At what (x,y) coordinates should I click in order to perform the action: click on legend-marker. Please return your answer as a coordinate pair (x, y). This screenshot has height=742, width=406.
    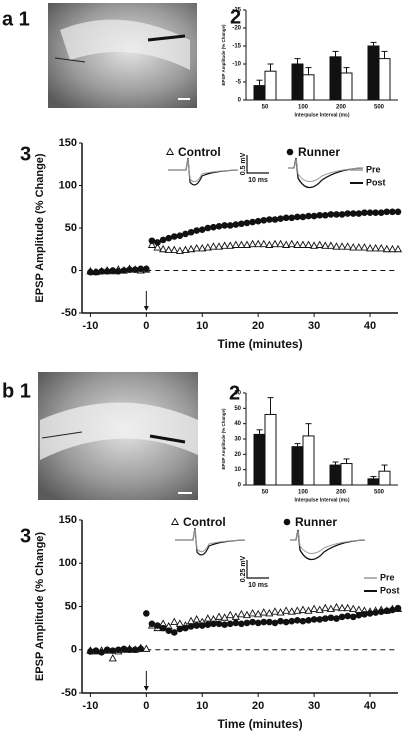
    Looking at the image, I should click on (287, 522).